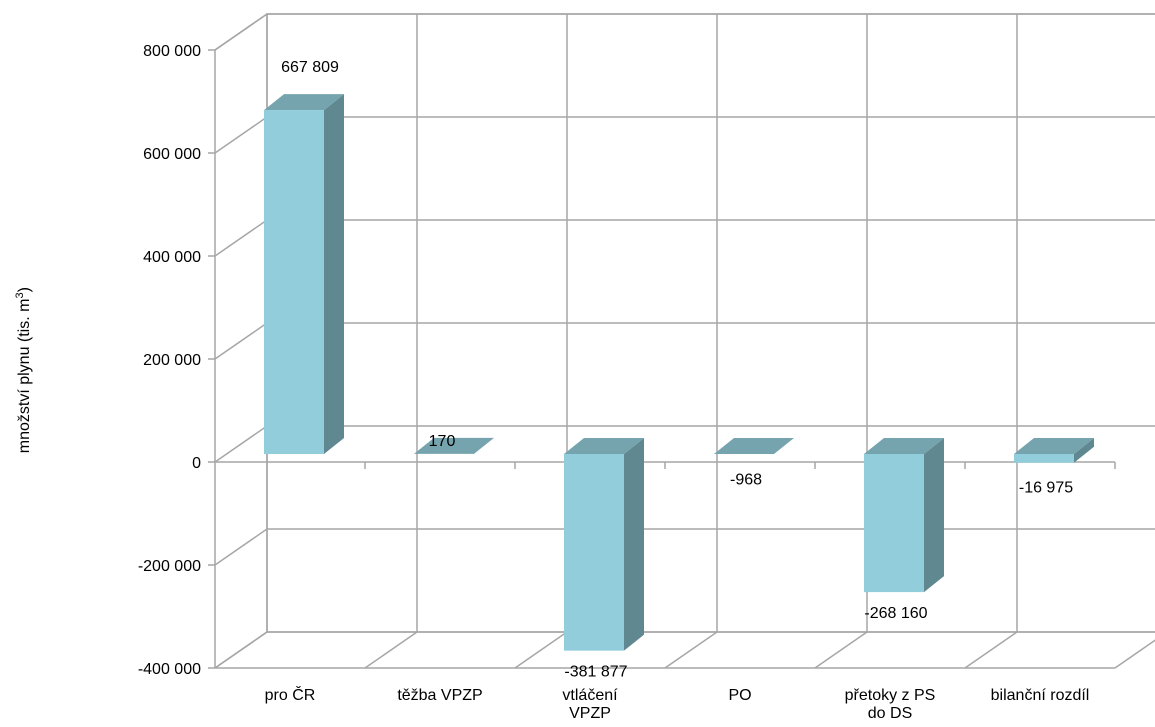 Image resolution: width=1155 pixels, height=727 pixels. Describe the element at coordinates (196, 463) in the screenshot. I see `y-tick-label: 0` at that location.